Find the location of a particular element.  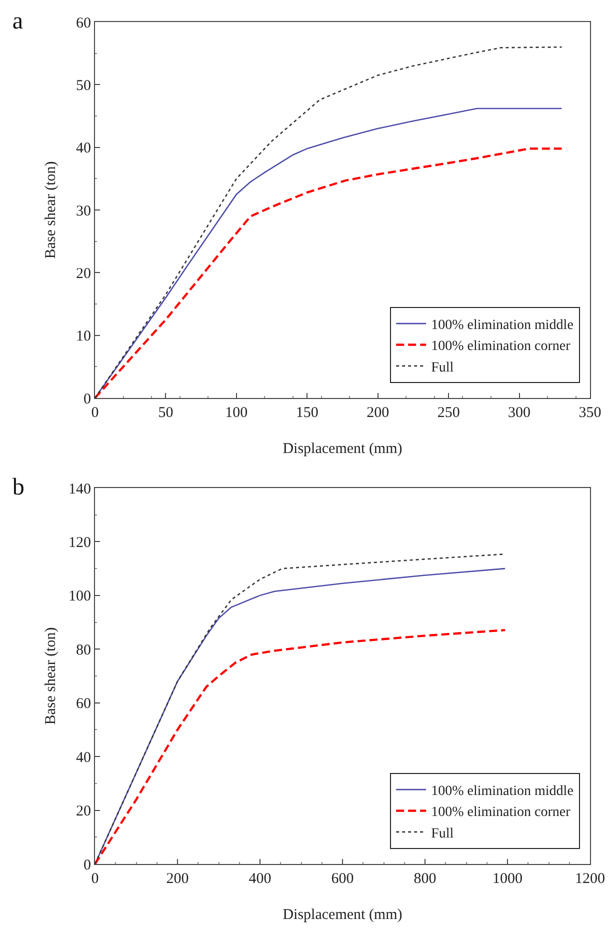

y-tick-label: 140 is located at coordinates (79, 489).